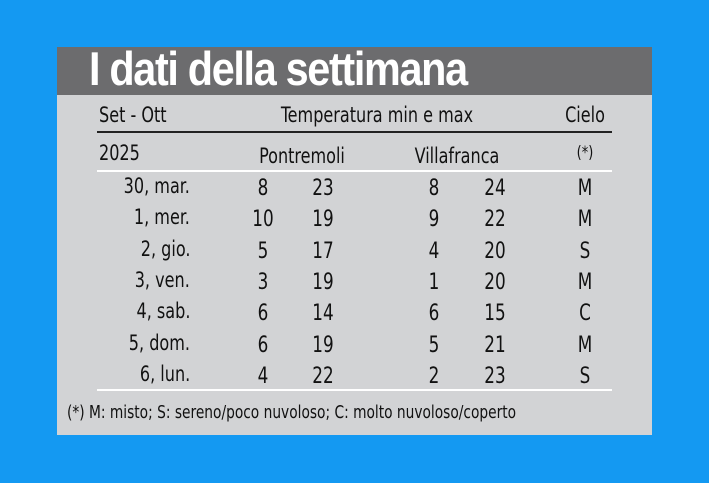  Describe the element at coordinates (159, 342) in the screenshot. I see `row-day: 5, dom.` at that location.